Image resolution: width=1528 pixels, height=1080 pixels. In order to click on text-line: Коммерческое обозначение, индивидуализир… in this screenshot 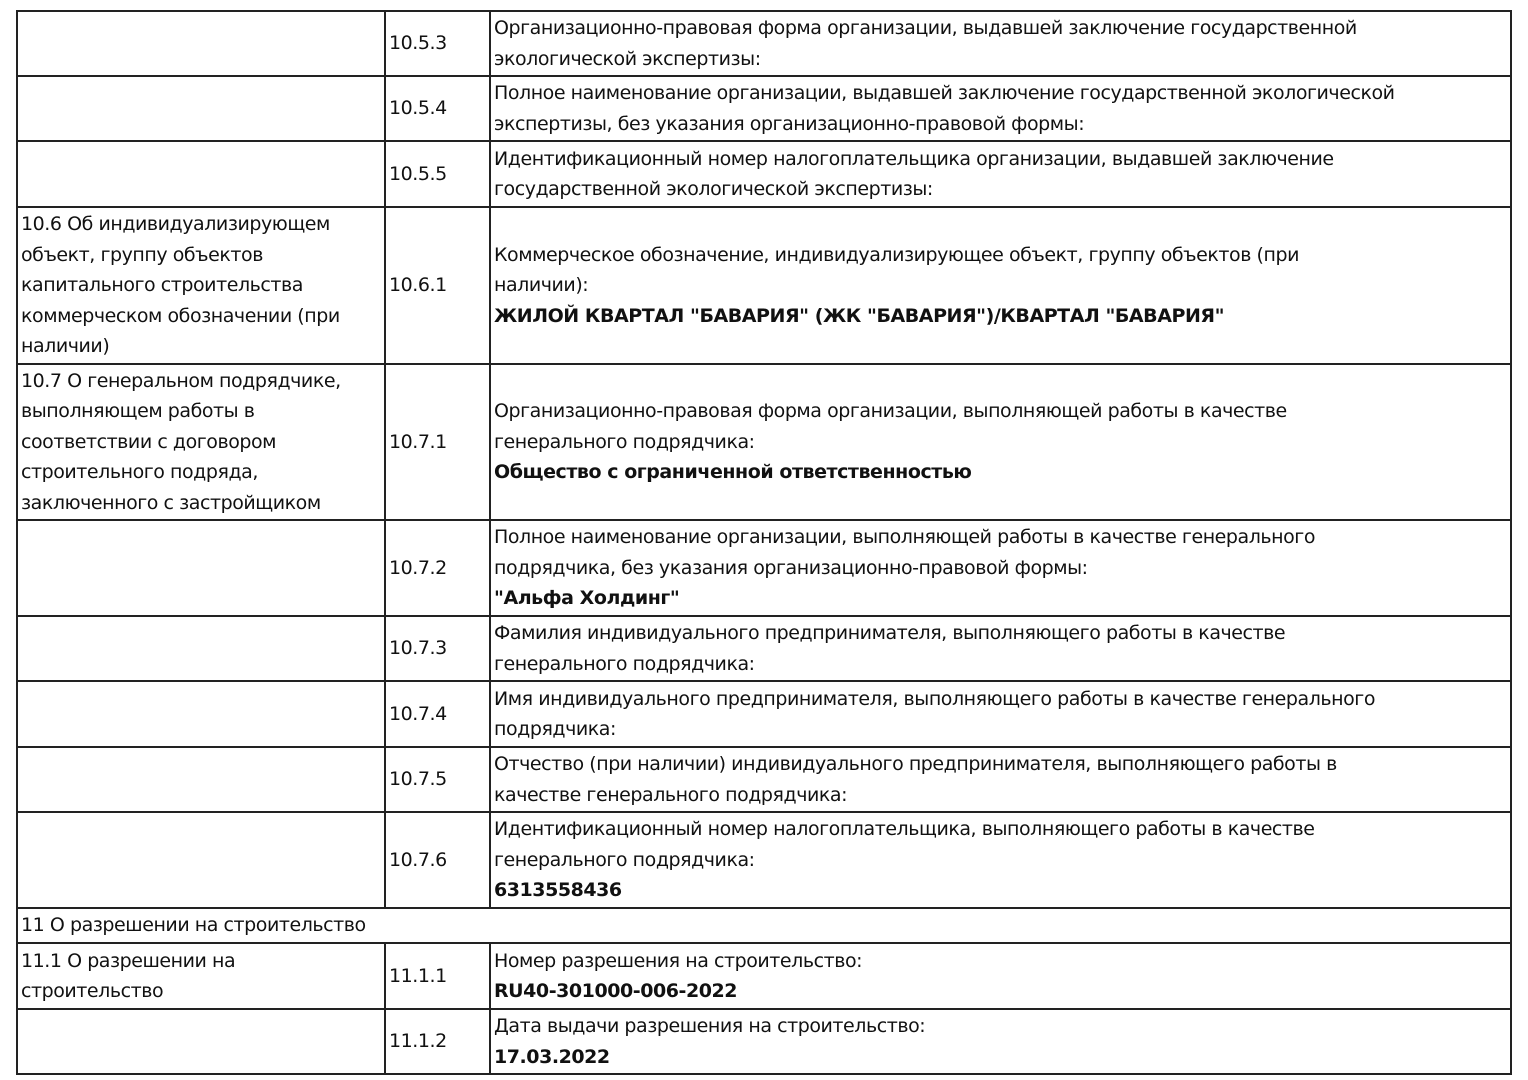, I will do `click(896, 254)`.